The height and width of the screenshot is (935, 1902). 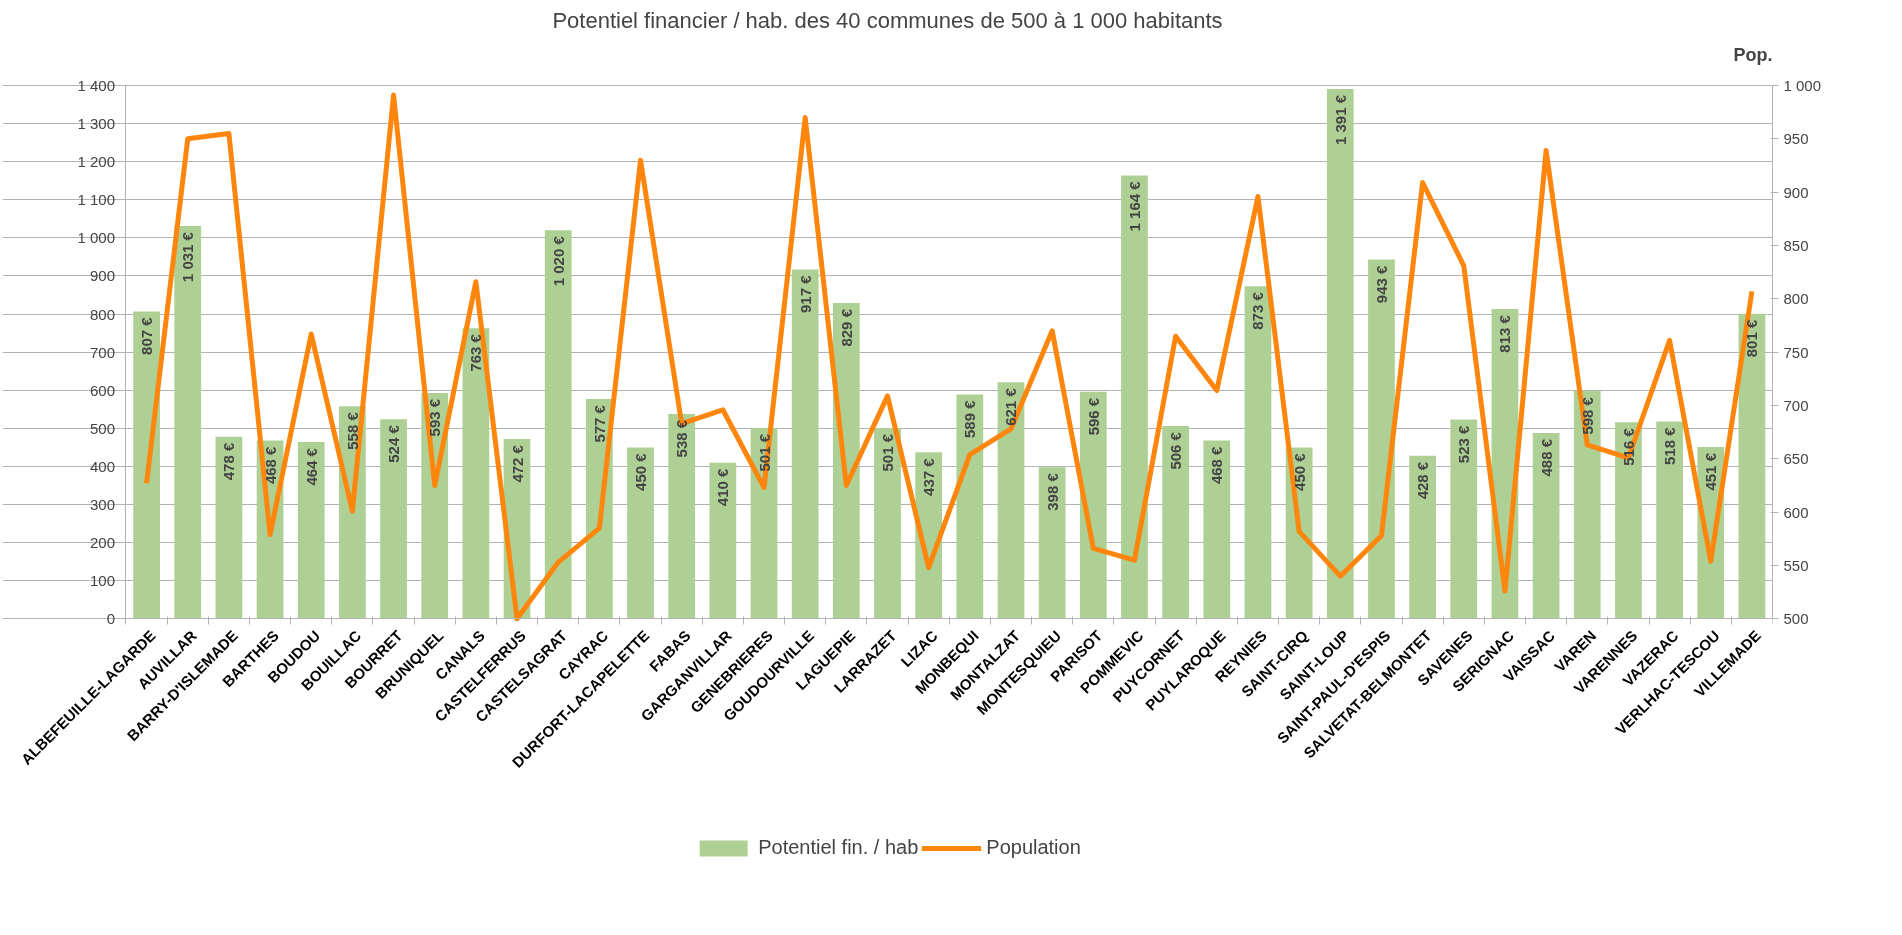 What do you see at coordinates (1464, 444) in the screenshot?
I see `data-label: 523 €` at bounding box center [1464, 444].